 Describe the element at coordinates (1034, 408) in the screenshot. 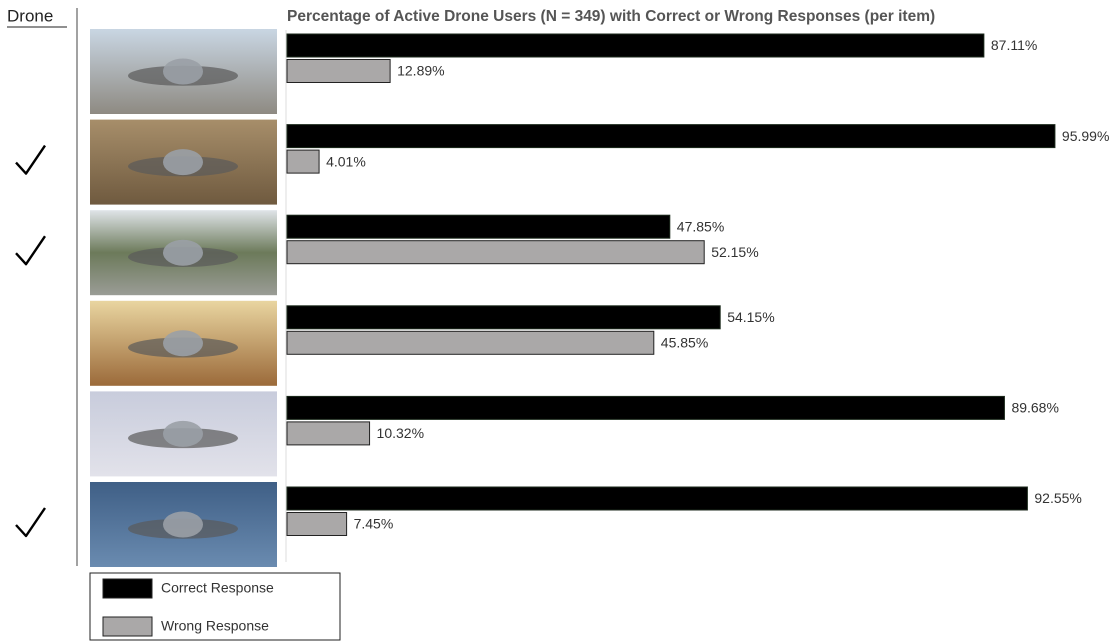

I see `value-label: 89.68%` at that location.